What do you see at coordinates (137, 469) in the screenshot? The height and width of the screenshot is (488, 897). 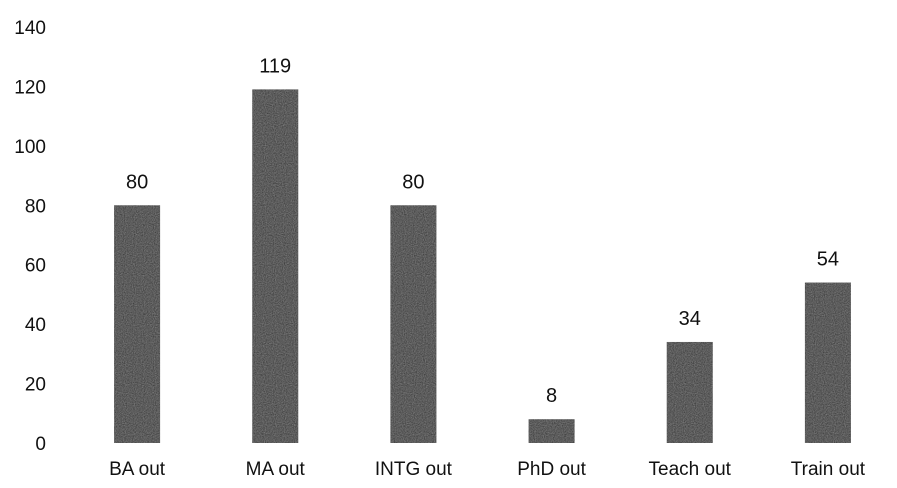 I see `x-tick-label: BA out` at bounding box center [137, 469].